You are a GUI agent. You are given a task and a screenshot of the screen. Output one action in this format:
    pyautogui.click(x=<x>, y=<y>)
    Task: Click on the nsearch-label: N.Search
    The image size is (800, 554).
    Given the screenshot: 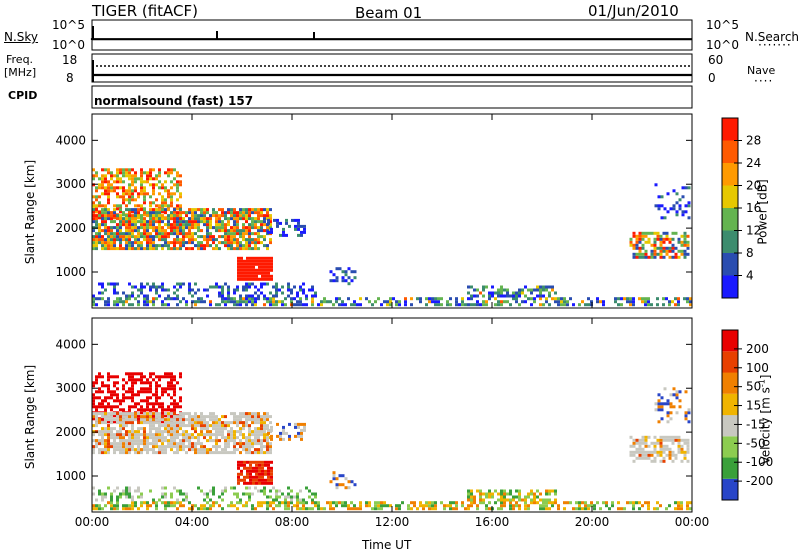 What is the action you would take?
    pyautogui.click(x=772, y=37)
    